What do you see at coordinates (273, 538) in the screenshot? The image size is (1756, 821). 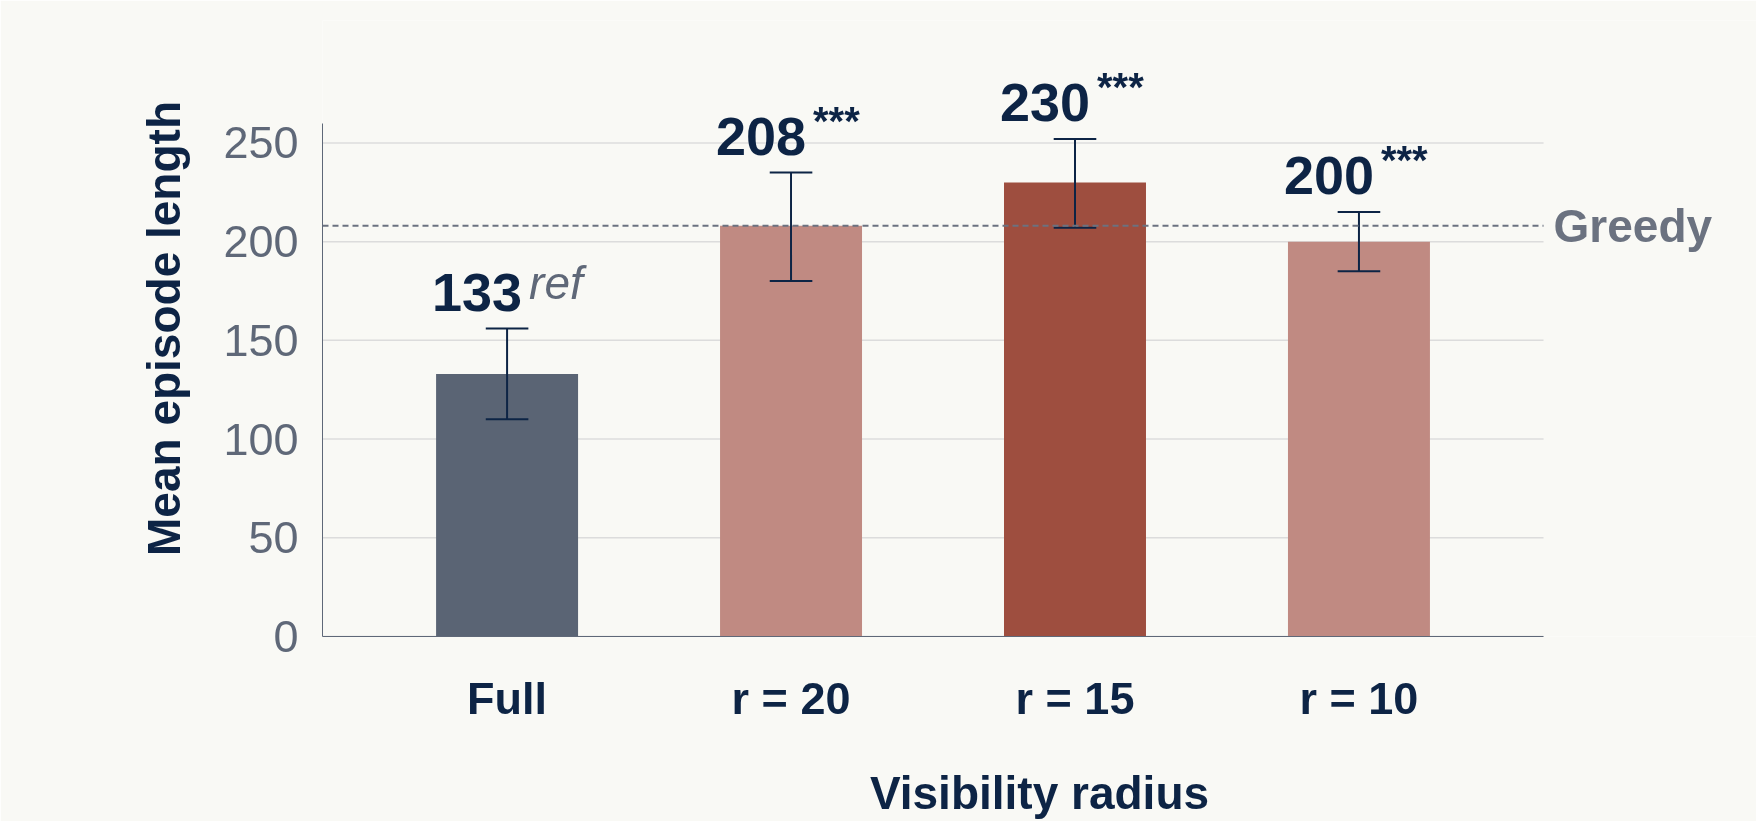 I see `y-tick-label: 50` at bounding box center [273, 538].